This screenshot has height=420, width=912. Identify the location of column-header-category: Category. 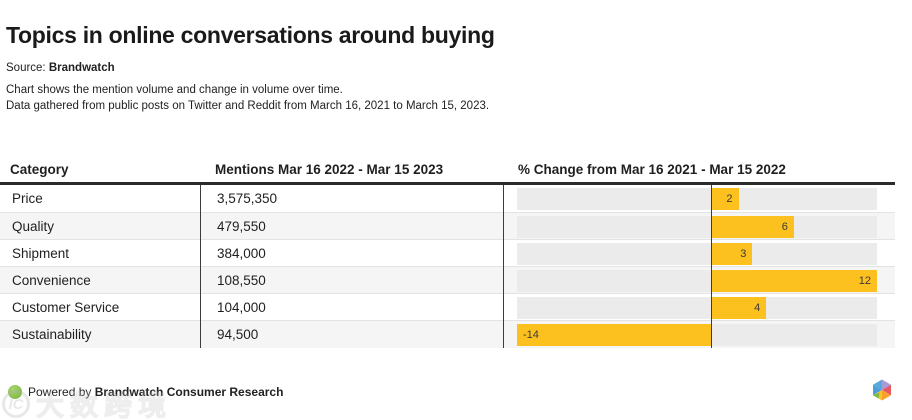
(39, 169).